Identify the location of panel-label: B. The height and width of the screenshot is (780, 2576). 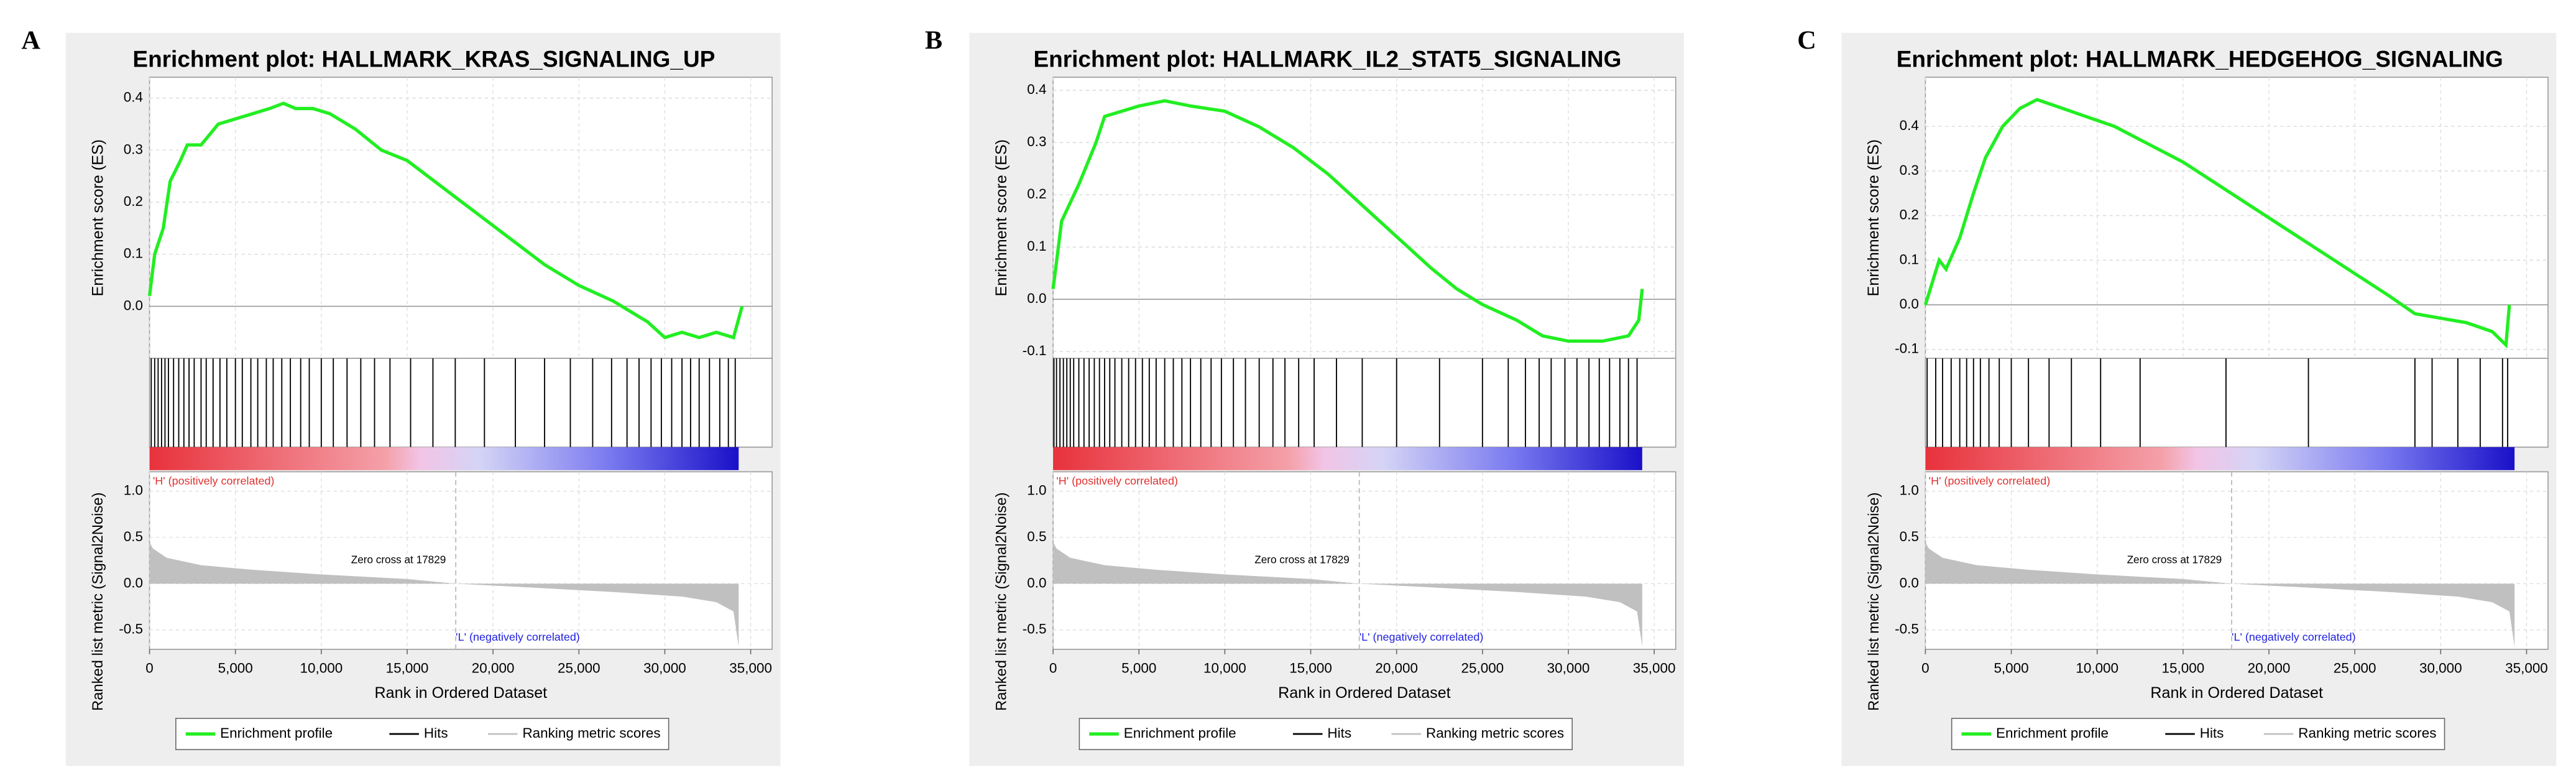
(933, 40).